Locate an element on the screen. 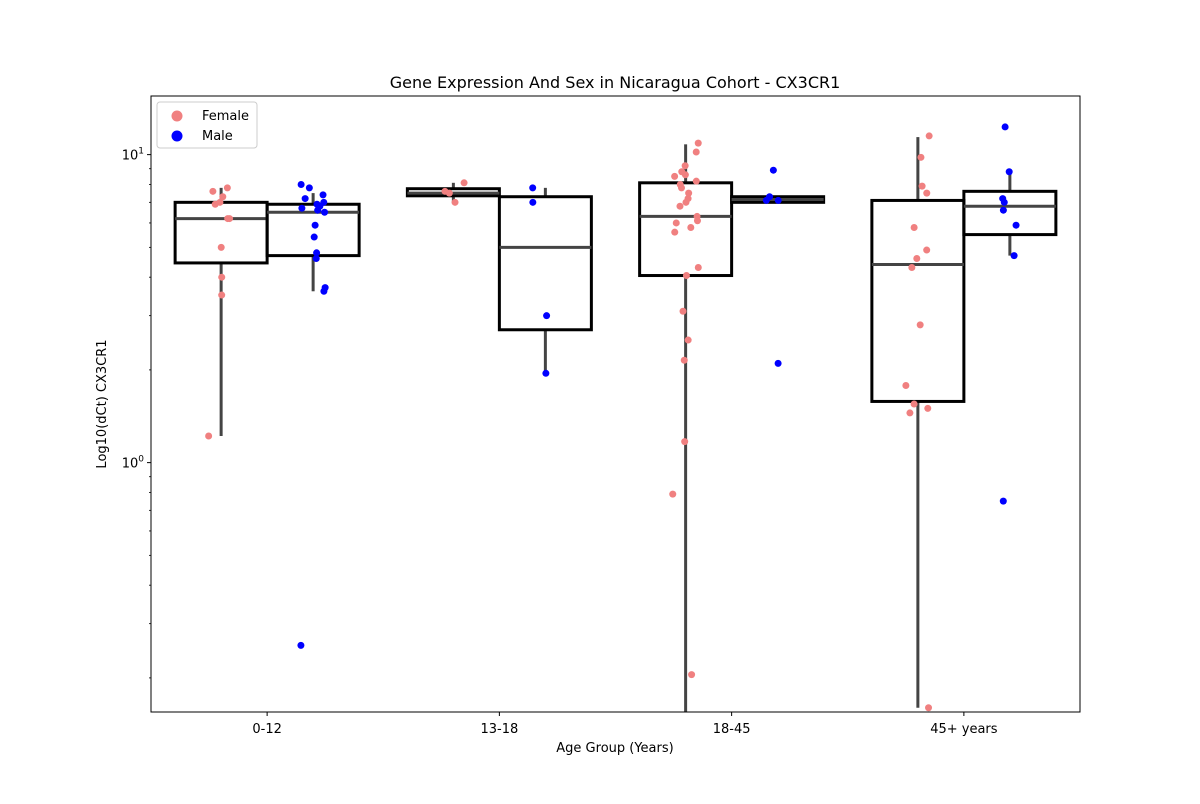 This screenshot has height=804, width=1200. box-male-45-years is located at coordinates (1010, 213).